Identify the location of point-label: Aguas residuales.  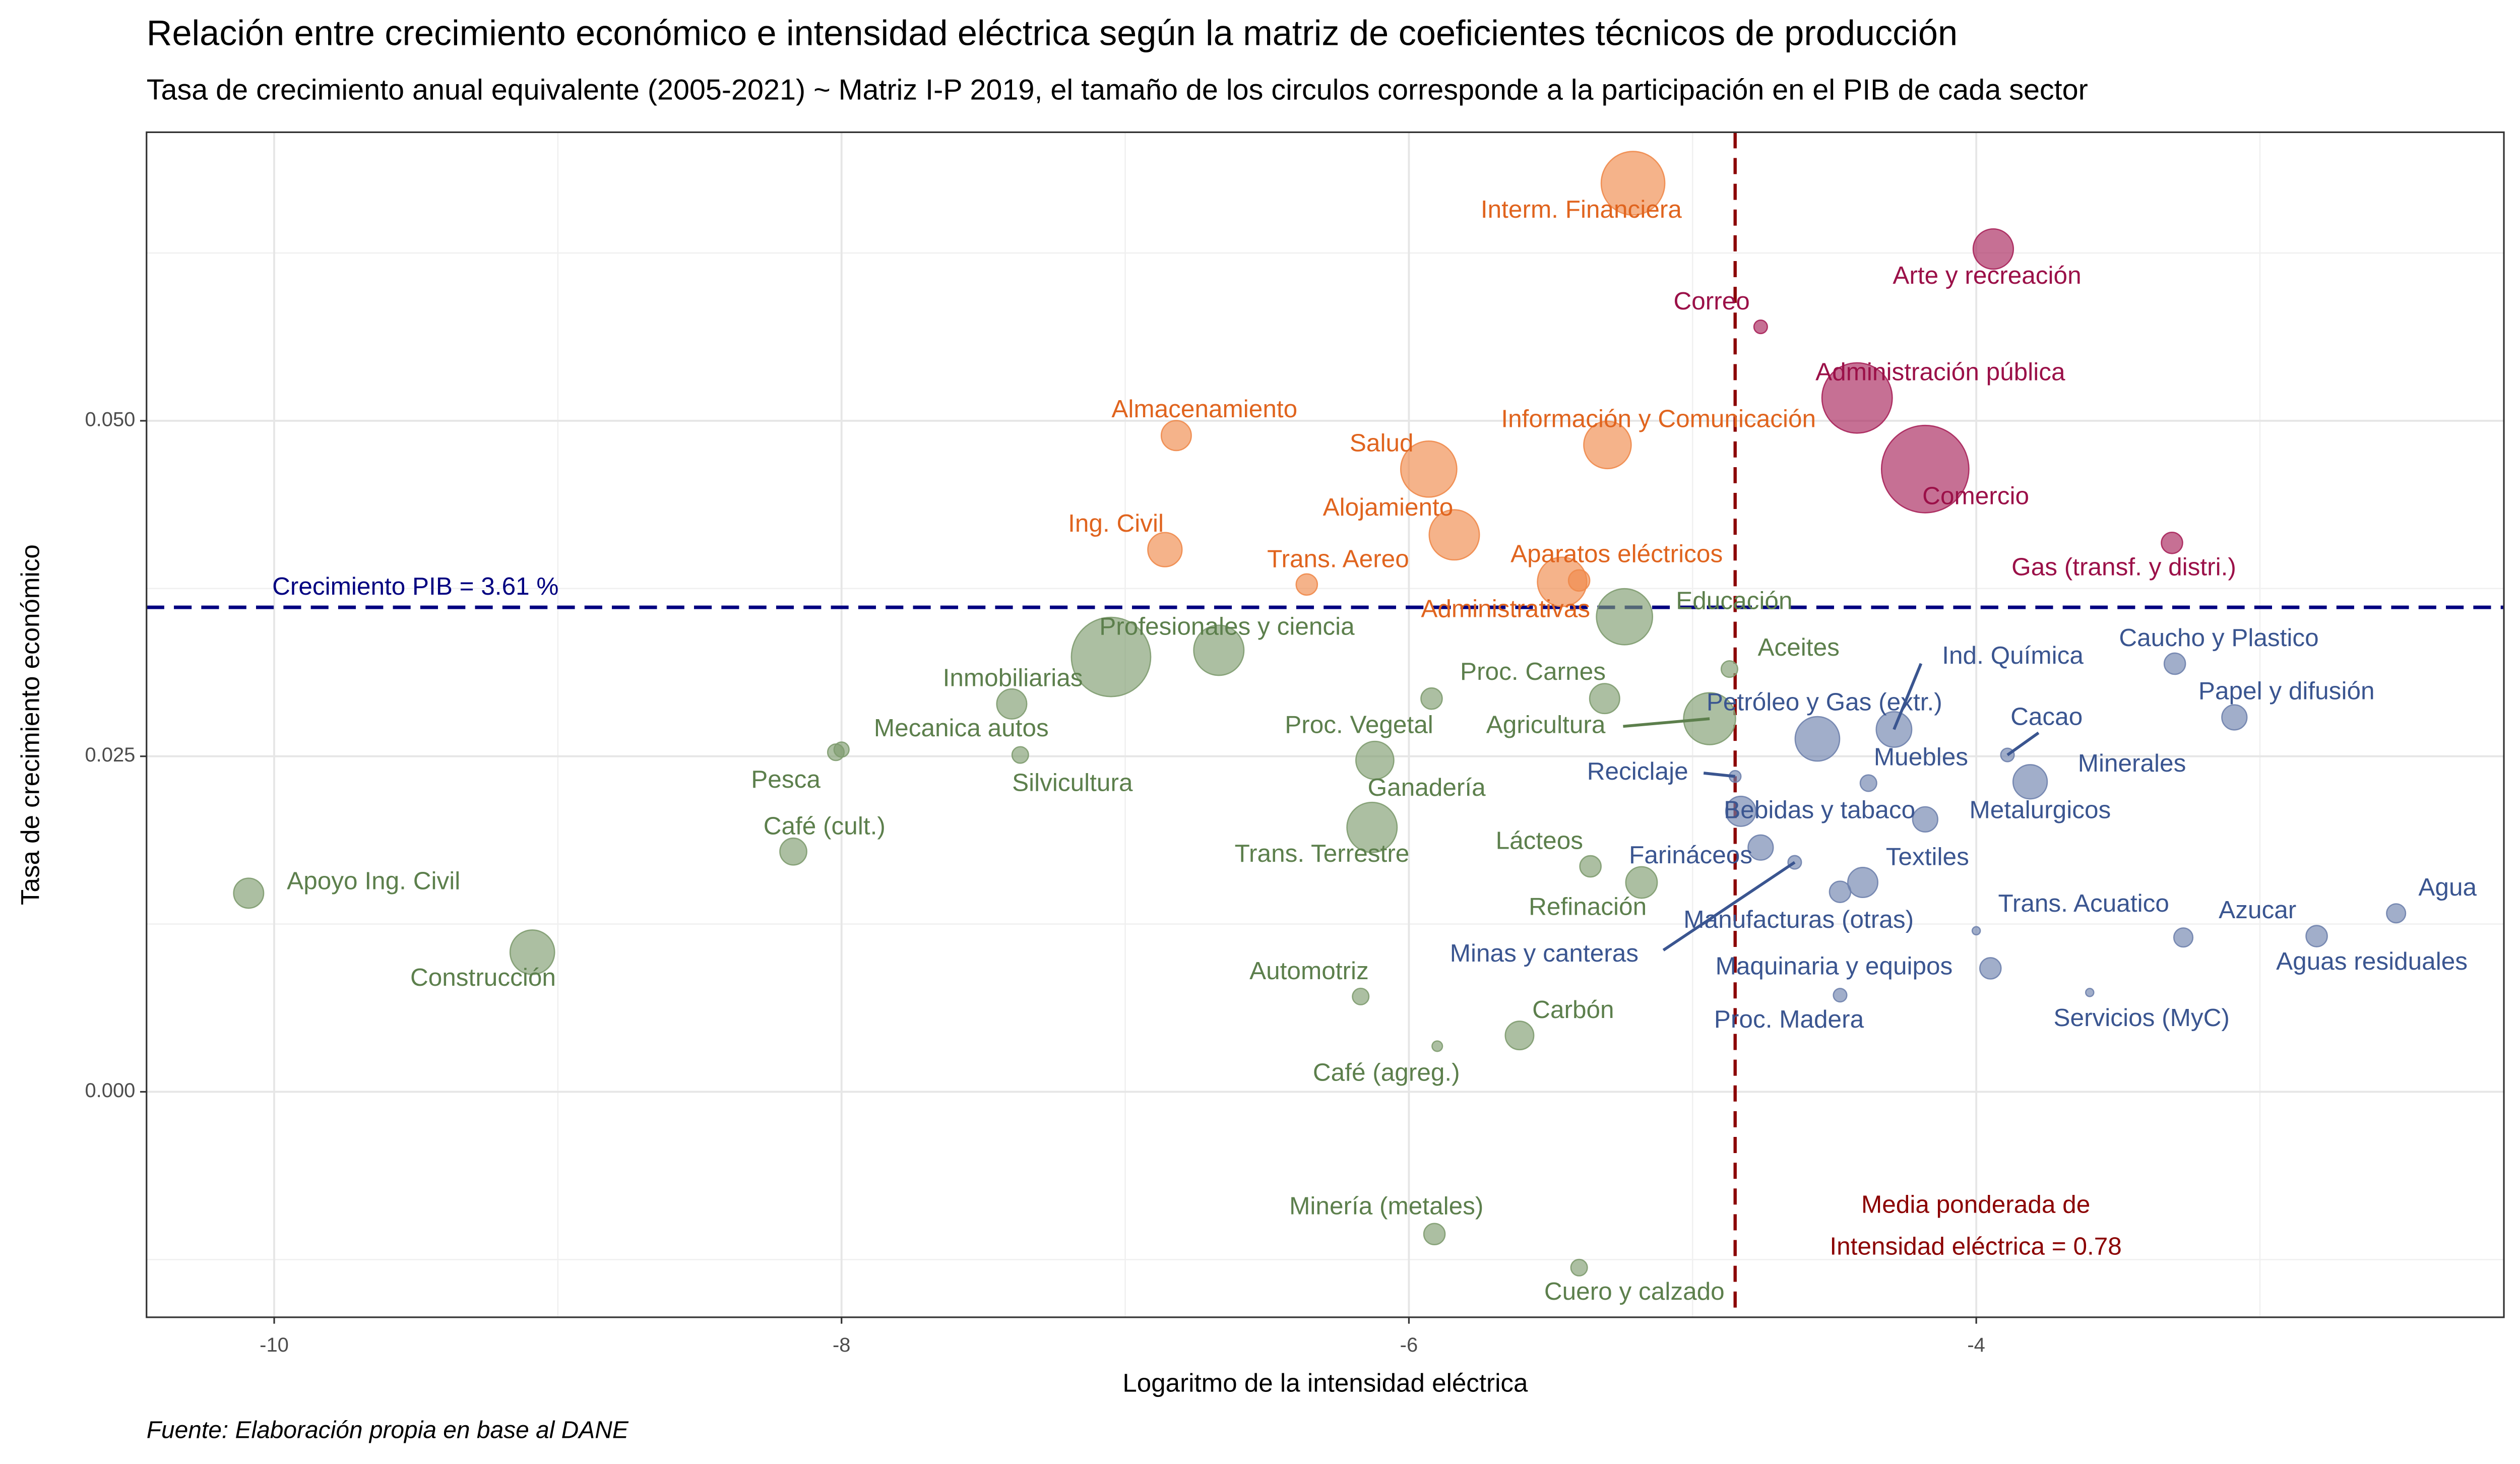
(2372, 961).